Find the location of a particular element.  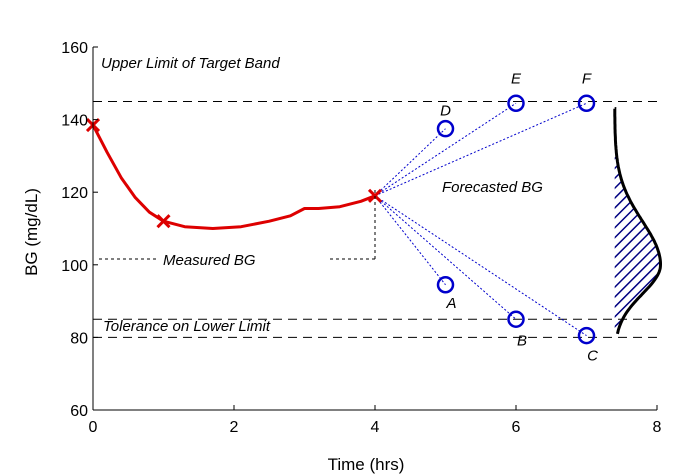

x-tick-label: 2 is located at coordinates (234, 427).